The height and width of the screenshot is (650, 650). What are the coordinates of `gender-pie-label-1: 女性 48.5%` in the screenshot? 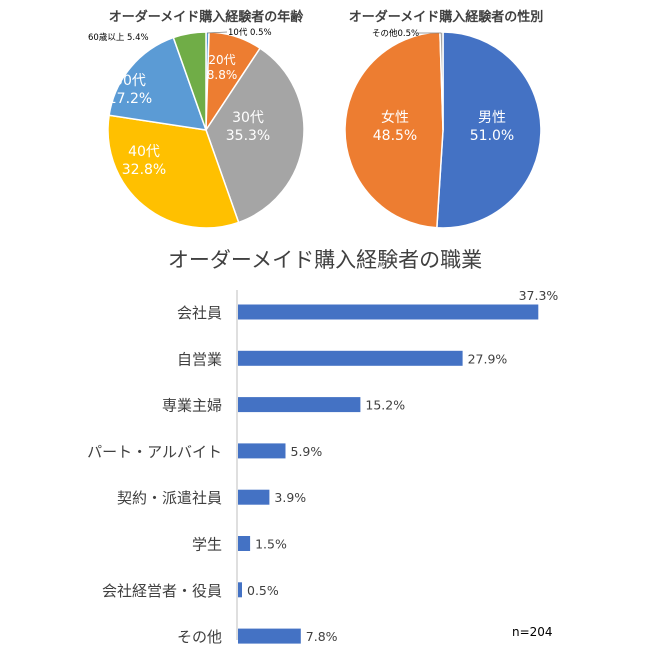 It's located at (395, 126).